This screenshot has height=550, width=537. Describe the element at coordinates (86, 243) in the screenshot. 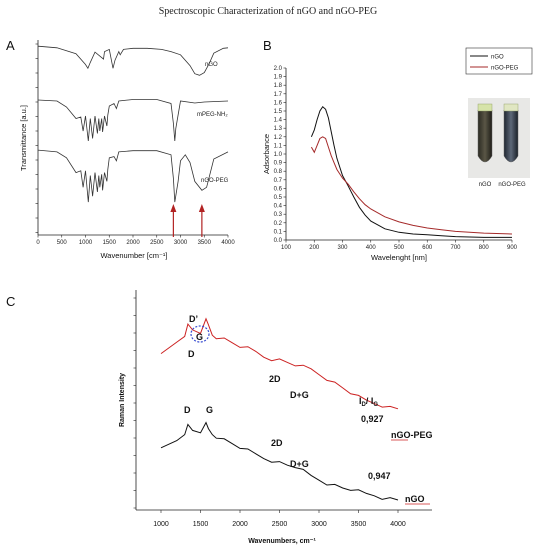

I see `panel-a-x-tick-label-2: 1000` at that location.